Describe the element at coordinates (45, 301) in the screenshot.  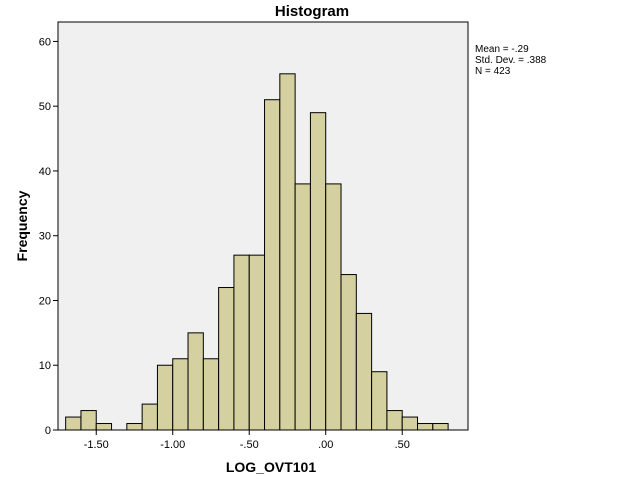
I see `y-tick-label-2: 20` at that location.